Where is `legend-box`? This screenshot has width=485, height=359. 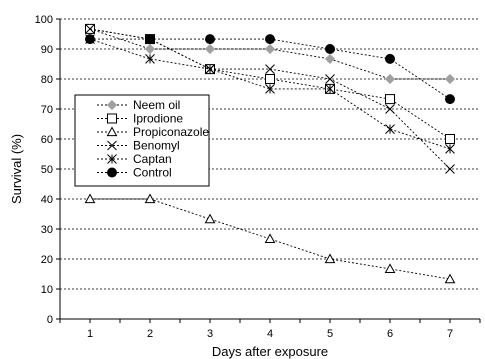 legend-box is located at coordinates (142, 140).